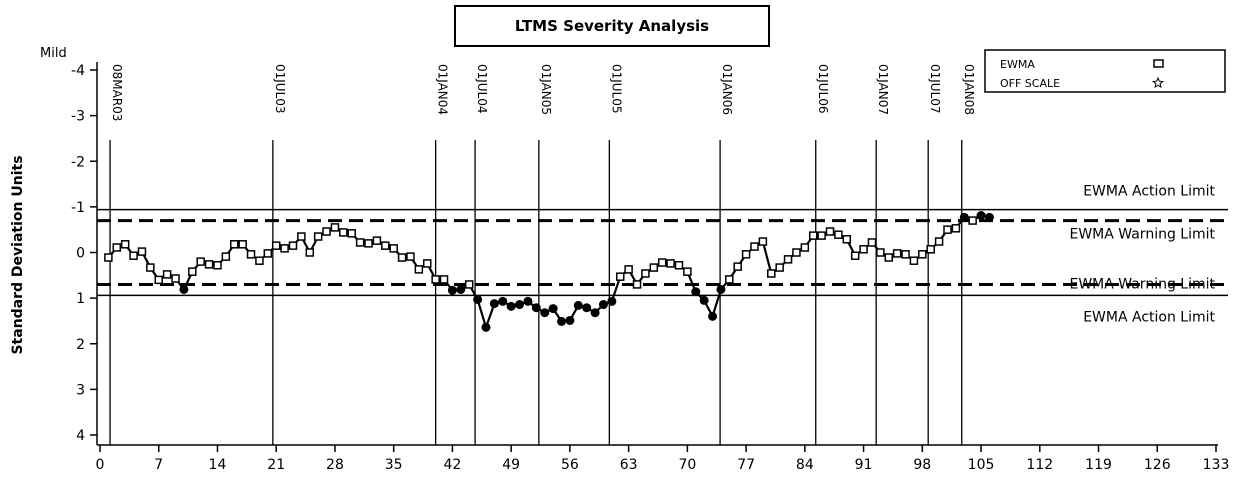  I want to click on x-tick-label: 0, so click(100, 465).